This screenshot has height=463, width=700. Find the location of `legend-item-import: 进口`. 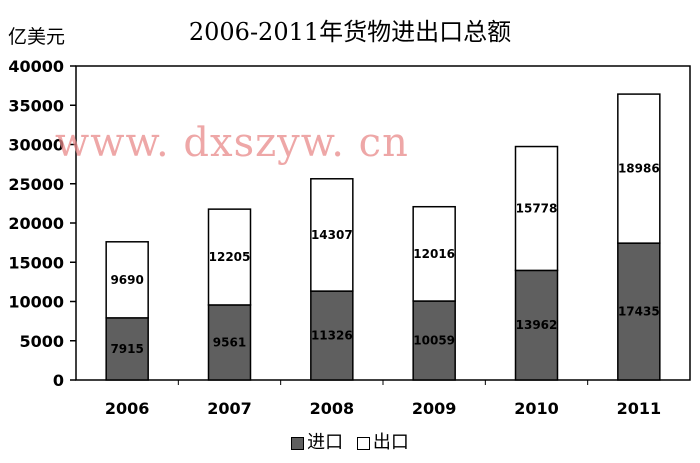

legend-item-import: 进口 is located at coordinates (317, 442).